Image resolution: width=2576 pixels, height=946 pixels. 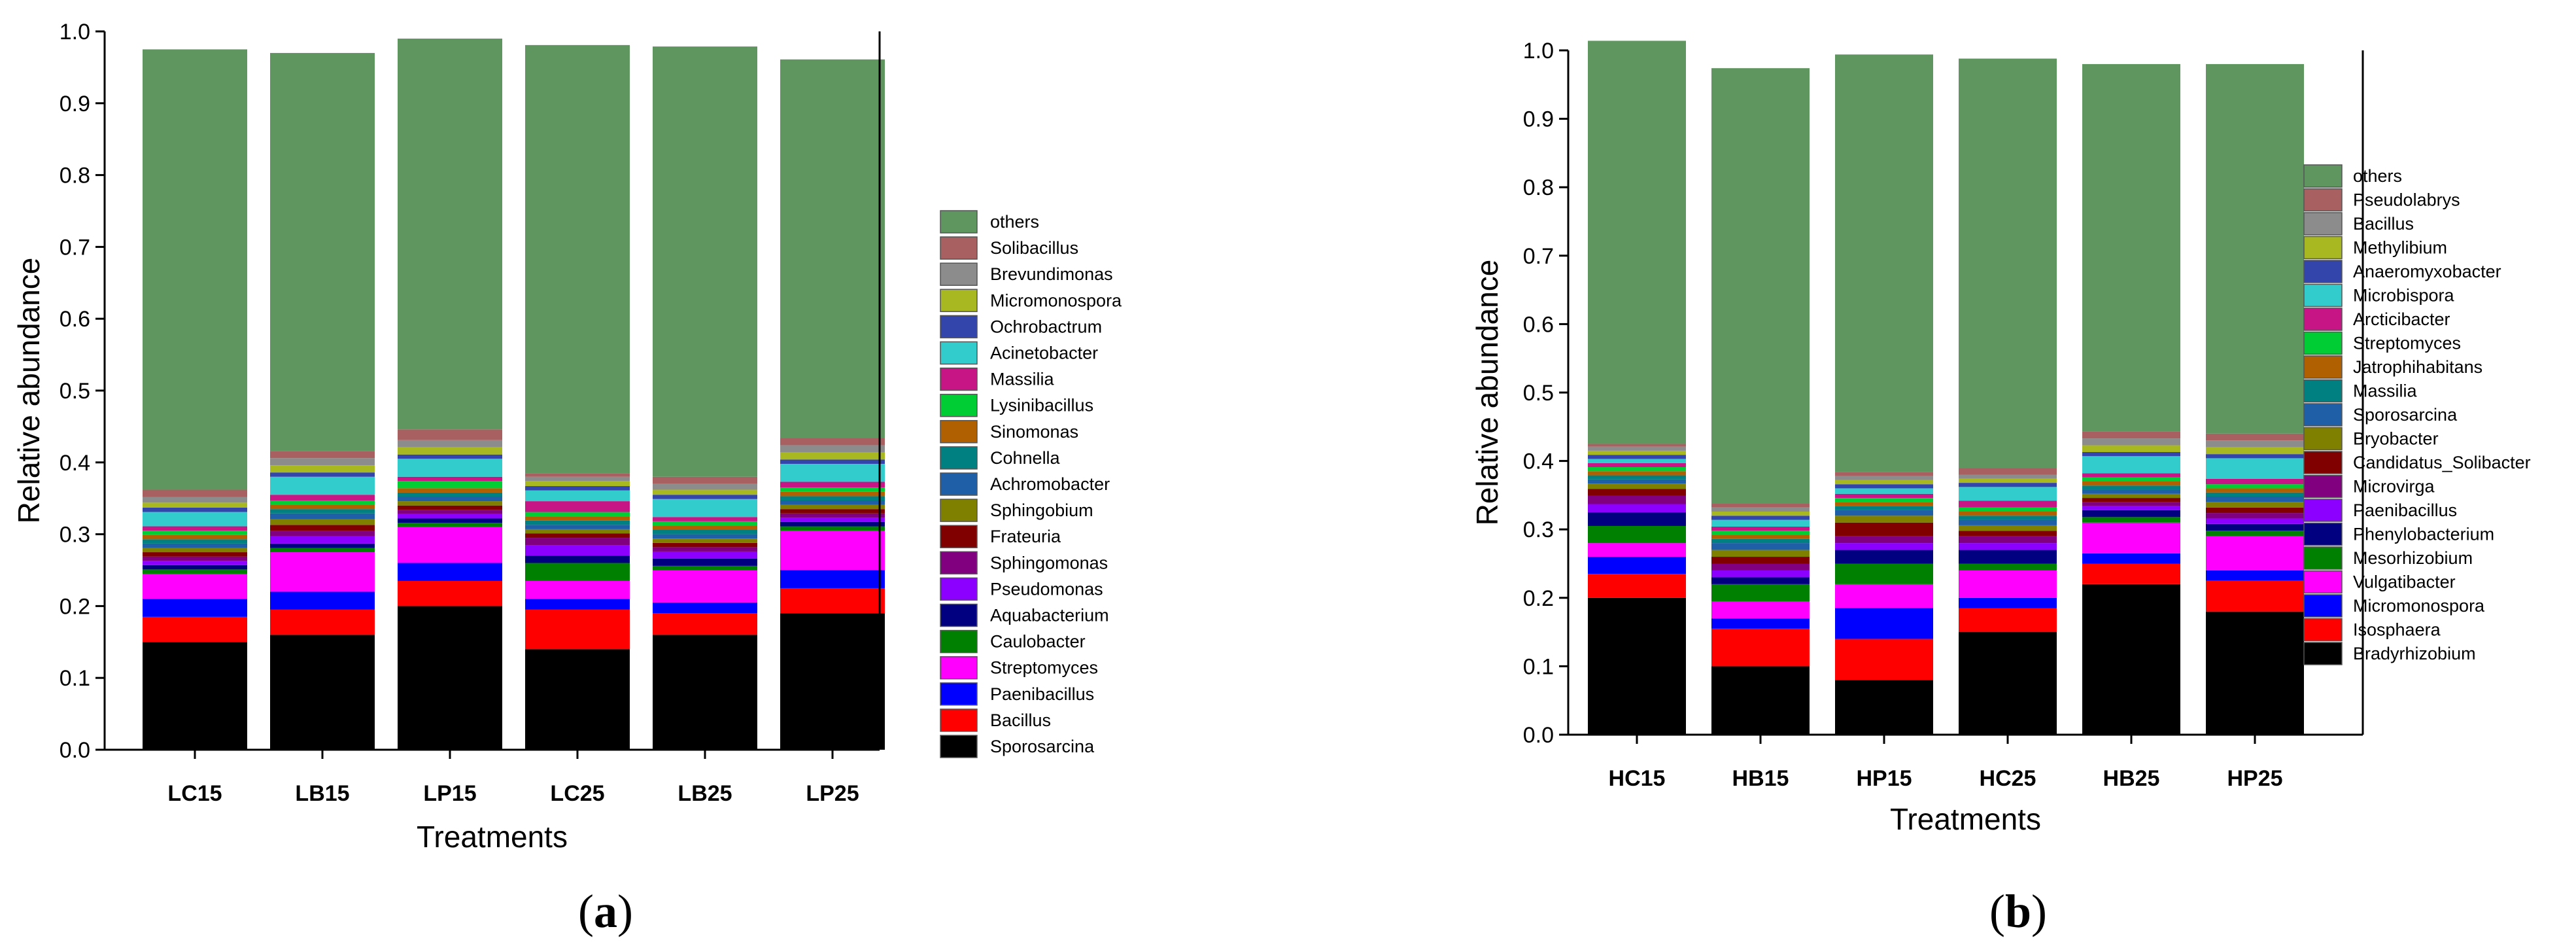 What do you see at coordinates (833, 600) in the screenshot?
I see `chart-a-bar-LP25-Bacillus` at bounding box center [833, 600].